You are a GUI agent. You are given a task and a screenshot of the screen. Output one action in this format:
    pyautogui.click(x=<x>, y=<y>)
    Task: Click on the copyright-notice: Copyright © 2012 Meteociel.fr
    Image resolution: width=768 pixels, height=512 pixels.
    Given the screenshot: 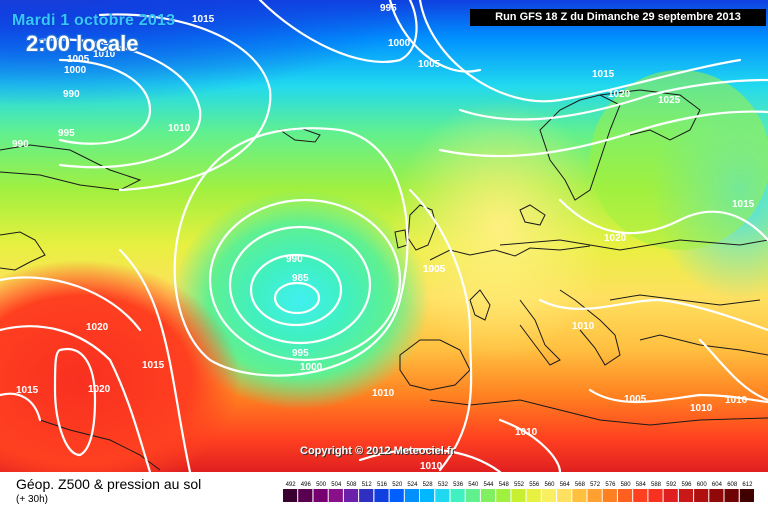 What is the action you would take?
    pyautogui.click(x=377, y=451)
    